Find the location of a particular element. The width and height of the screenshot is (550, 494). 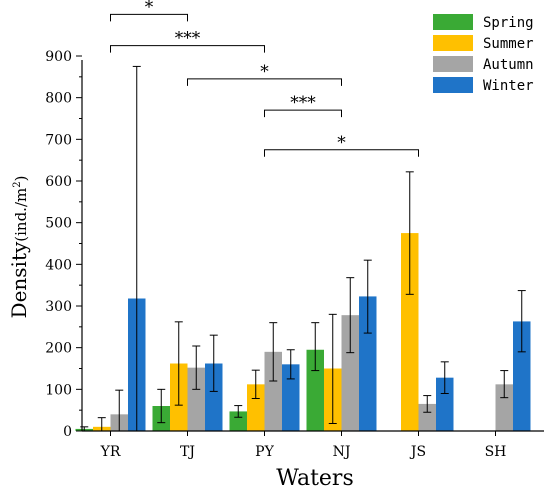

x-tick-label-YR: YR is located at coordinates (110, 452).